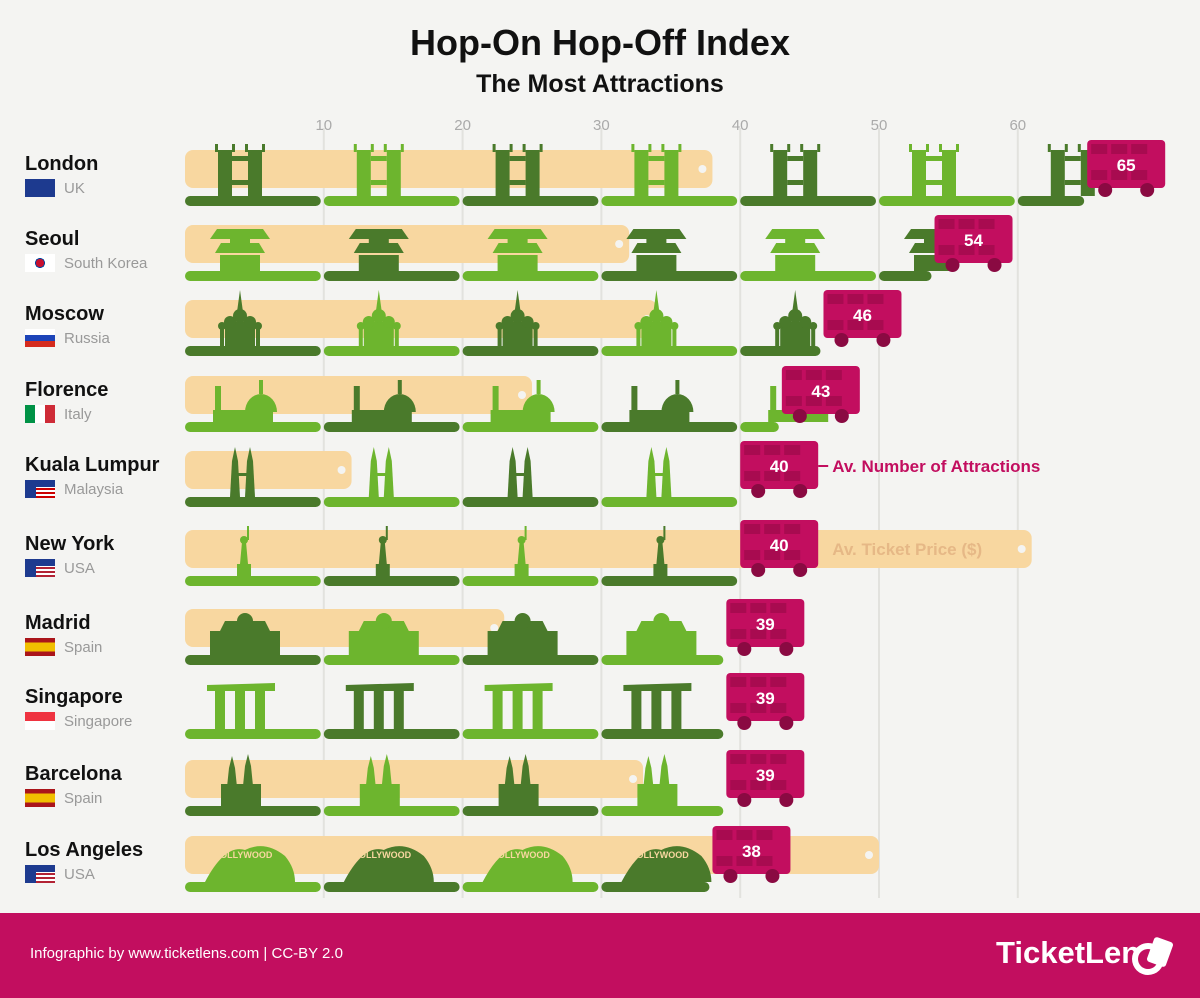 The height and width of the screenshot is (998, 1200). Describe the element at coordinates (115, 414) in the screenshot. I see `country-name: Italy` at that location.